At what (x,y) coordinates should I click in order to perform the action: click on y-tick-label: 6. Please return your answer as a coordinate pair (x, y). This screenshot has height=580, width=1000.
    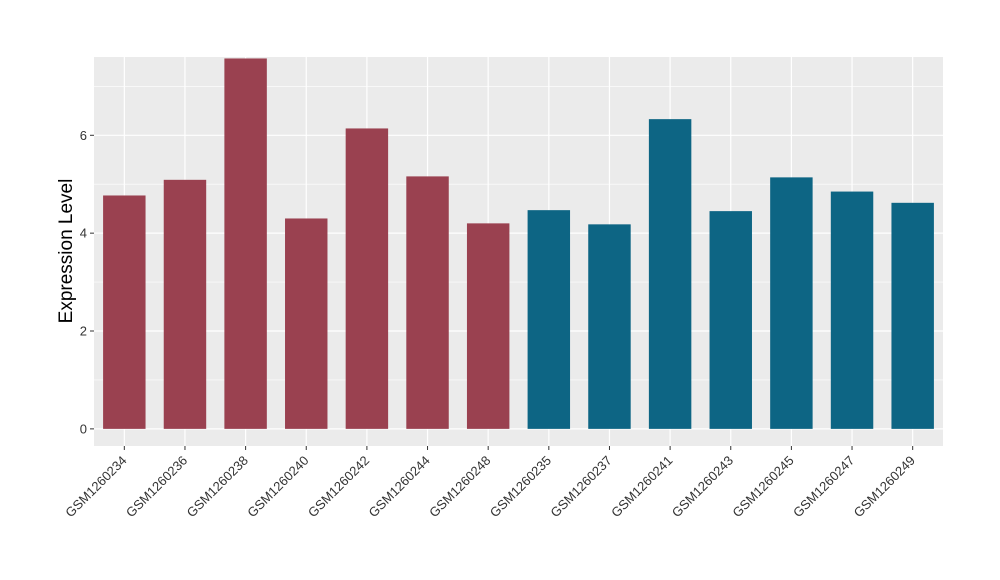
    Looking at the image, I should click on (83, 135).